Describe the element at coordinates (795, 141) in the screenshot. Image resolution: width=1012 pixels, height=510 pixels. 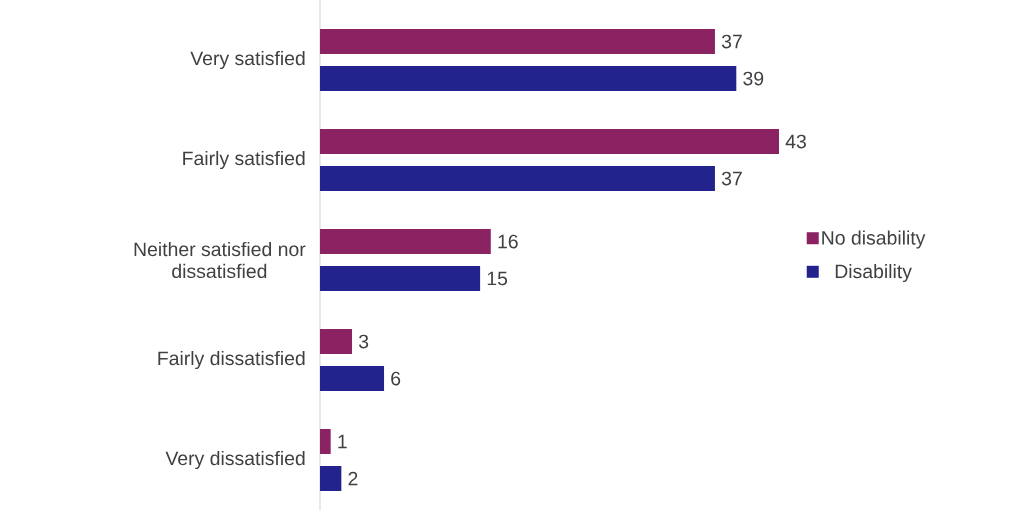
I see `data-label: 43` at that location.